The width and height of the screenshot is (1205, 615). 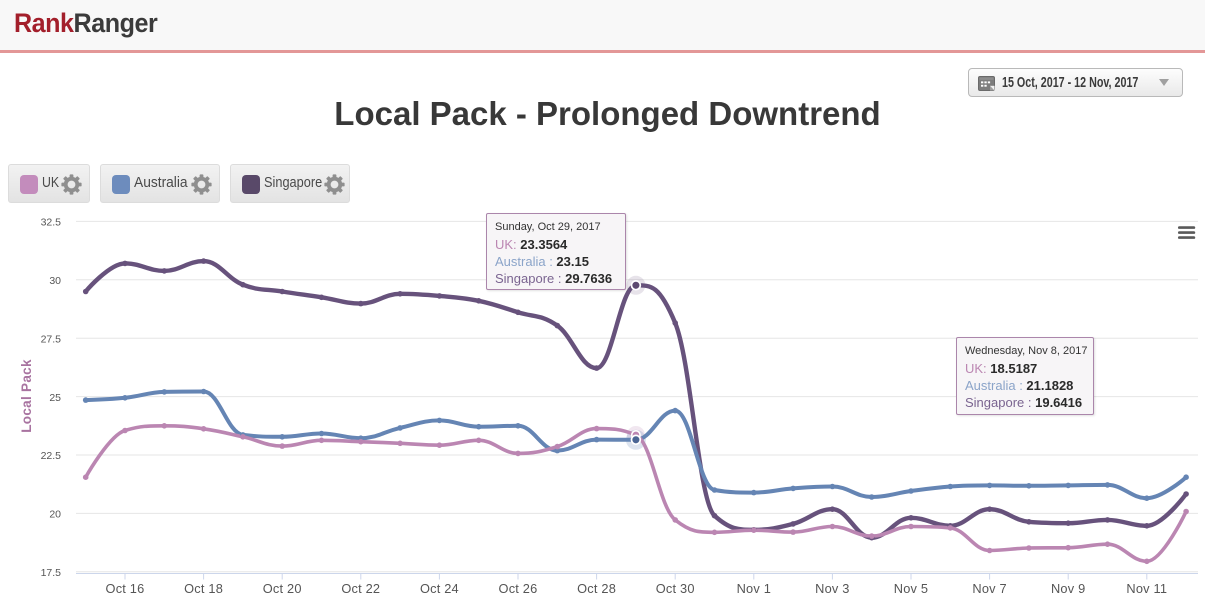 What do you see at coordinates (1068, 588) in the screenshot?
I see `svg-text: Nov 9` at bounding box center [1068, 588].